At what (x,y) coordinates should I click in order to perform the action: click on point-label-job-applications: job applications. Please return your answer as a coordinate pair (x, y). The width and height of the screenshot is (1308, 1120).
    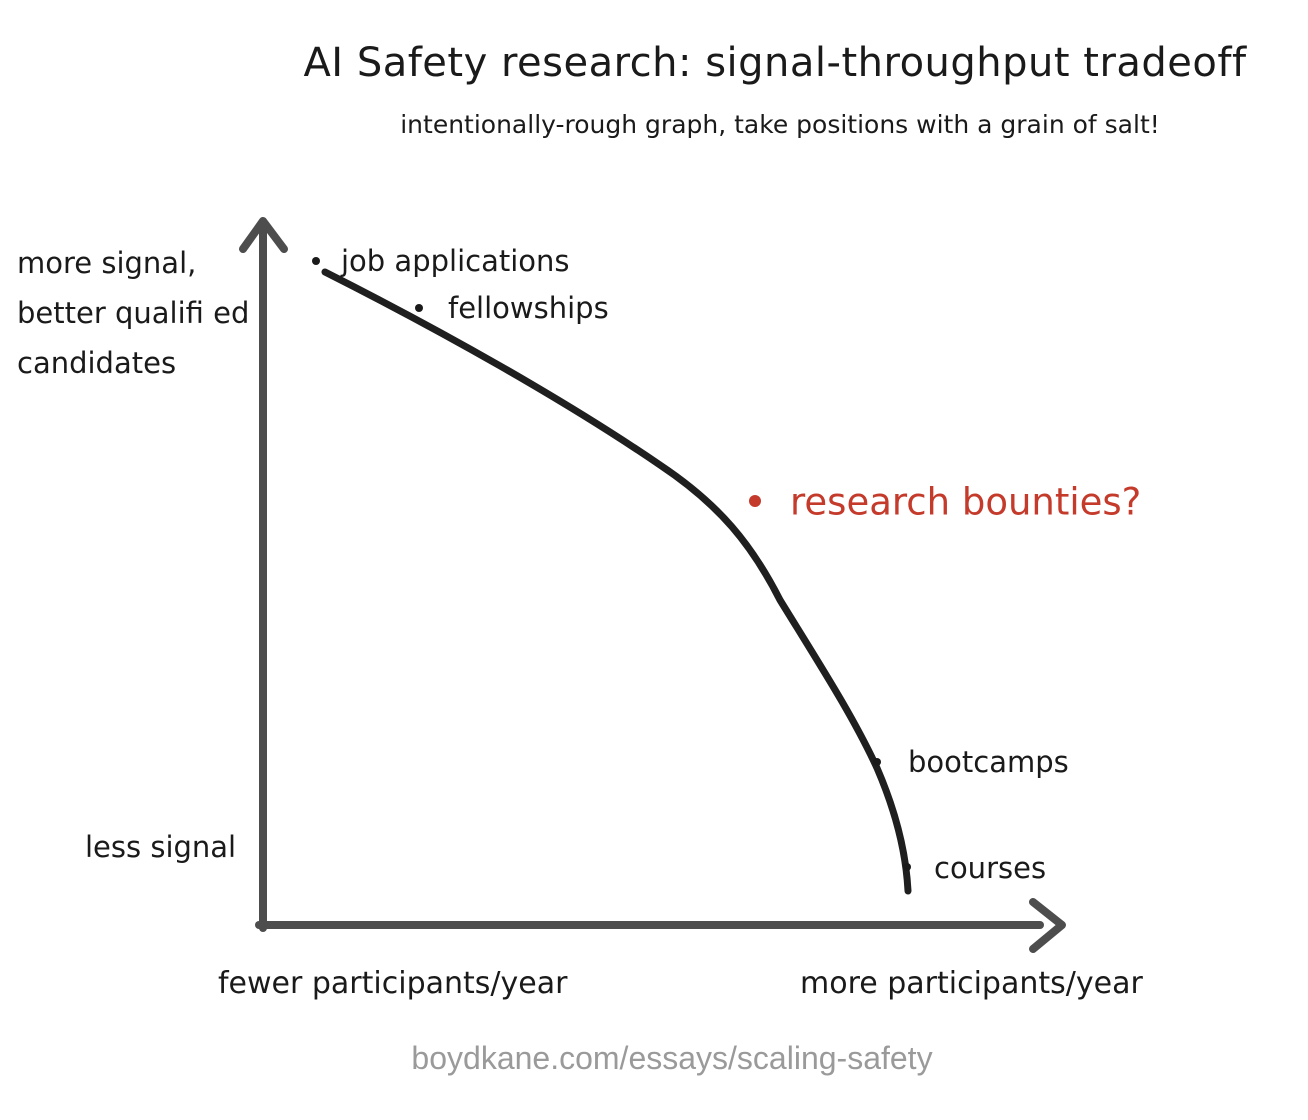
    Looking at the image, I should click on (455, 261).